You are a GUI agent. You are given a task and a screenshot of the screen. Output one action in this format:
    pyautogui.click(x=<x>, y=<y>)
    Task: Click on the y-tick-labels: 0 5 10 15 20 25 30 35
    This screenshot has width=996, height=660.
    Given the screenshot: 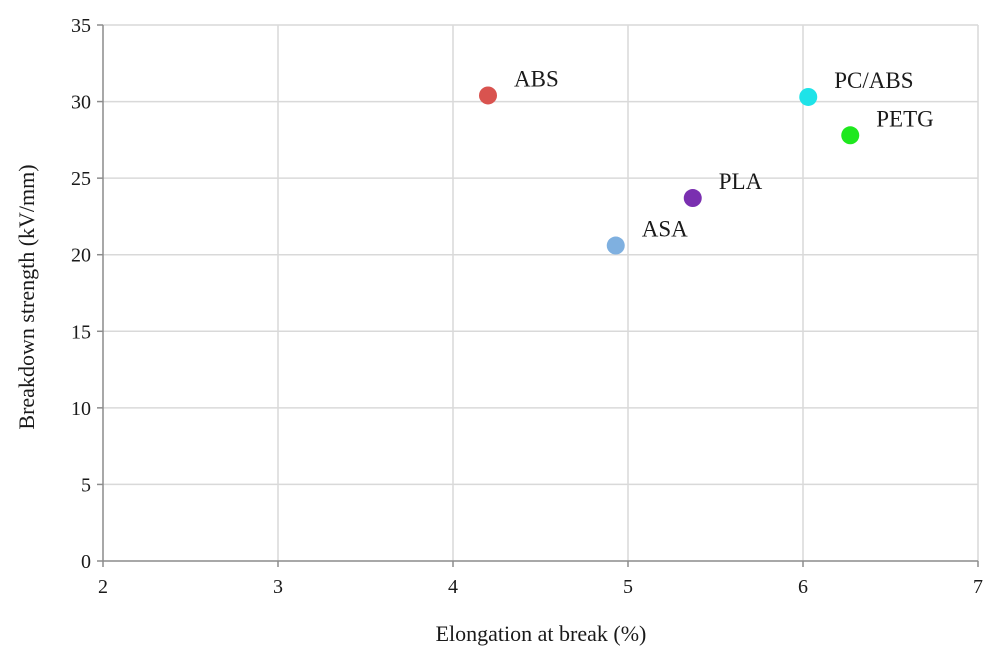 What is the action you would take?
    pyautogui.click(x=81, y=294)
    